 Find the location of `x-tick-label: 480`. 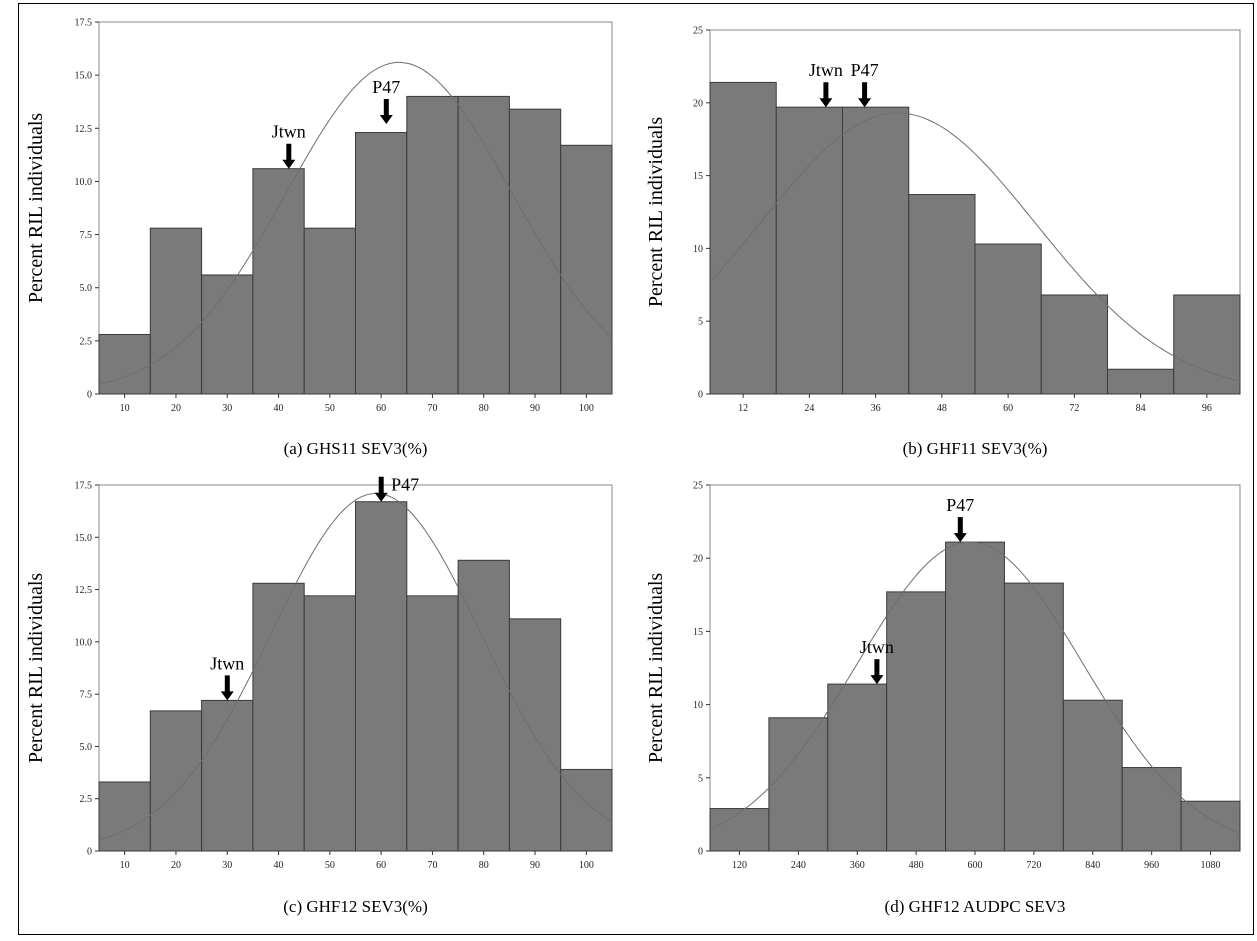

x-tick-label: 480 is located at coordinates (916, 865).